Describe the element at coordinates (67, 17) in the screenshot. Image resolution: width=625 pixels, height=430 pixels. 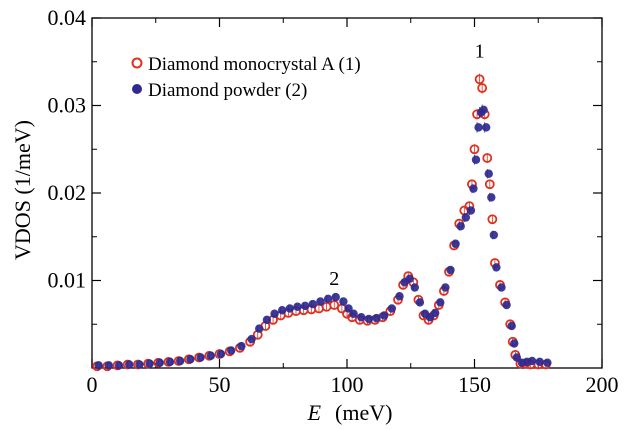
I see `y-tick-label: 0.04` at that location.